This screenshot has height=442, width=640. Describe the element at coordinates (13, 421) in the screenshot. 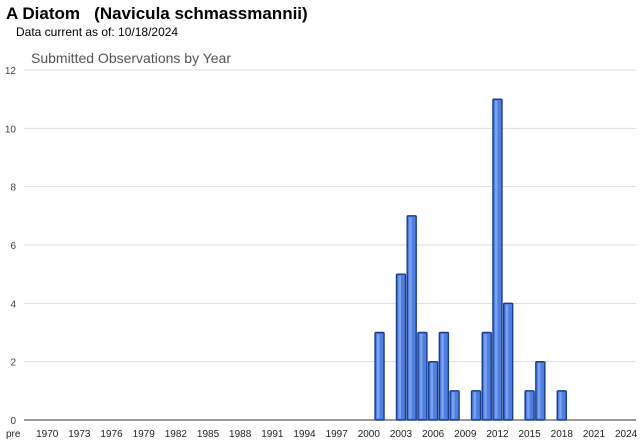

I see `y-tick-label: 0` at that location.